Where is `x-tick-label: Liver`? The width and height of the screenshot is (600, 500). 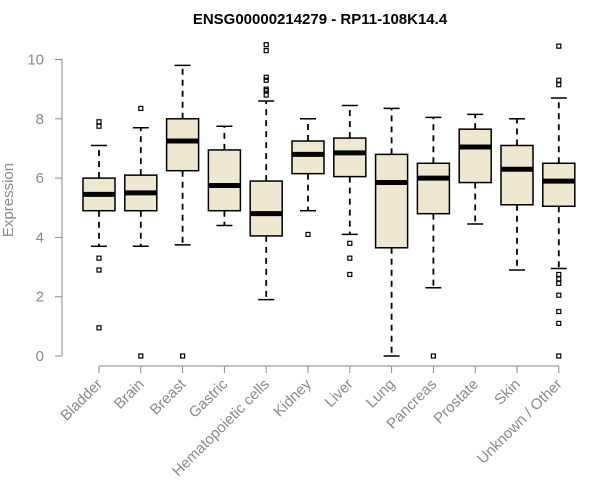
x-tick-label: Liver is located at coordinates (339, 393).